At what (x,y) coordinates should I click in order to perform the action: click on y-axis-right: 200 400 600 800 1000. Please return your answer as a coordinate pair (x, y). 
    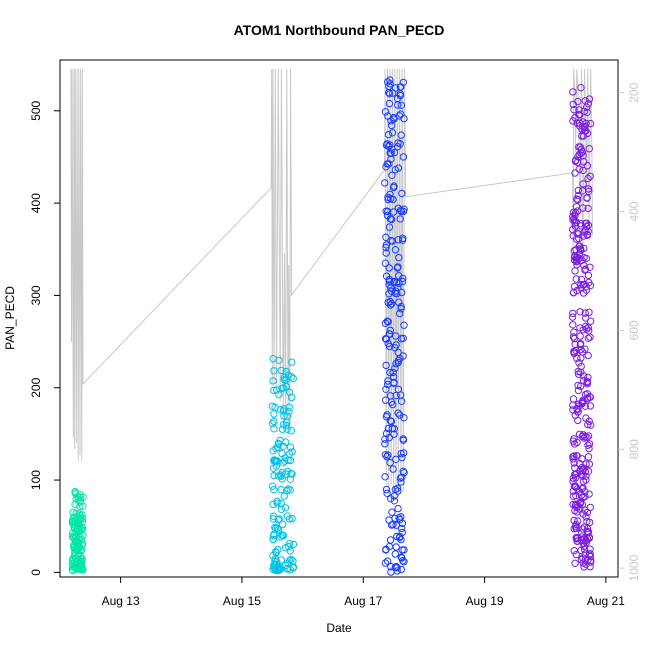
    Looking at the image, I should click on (629, 331).